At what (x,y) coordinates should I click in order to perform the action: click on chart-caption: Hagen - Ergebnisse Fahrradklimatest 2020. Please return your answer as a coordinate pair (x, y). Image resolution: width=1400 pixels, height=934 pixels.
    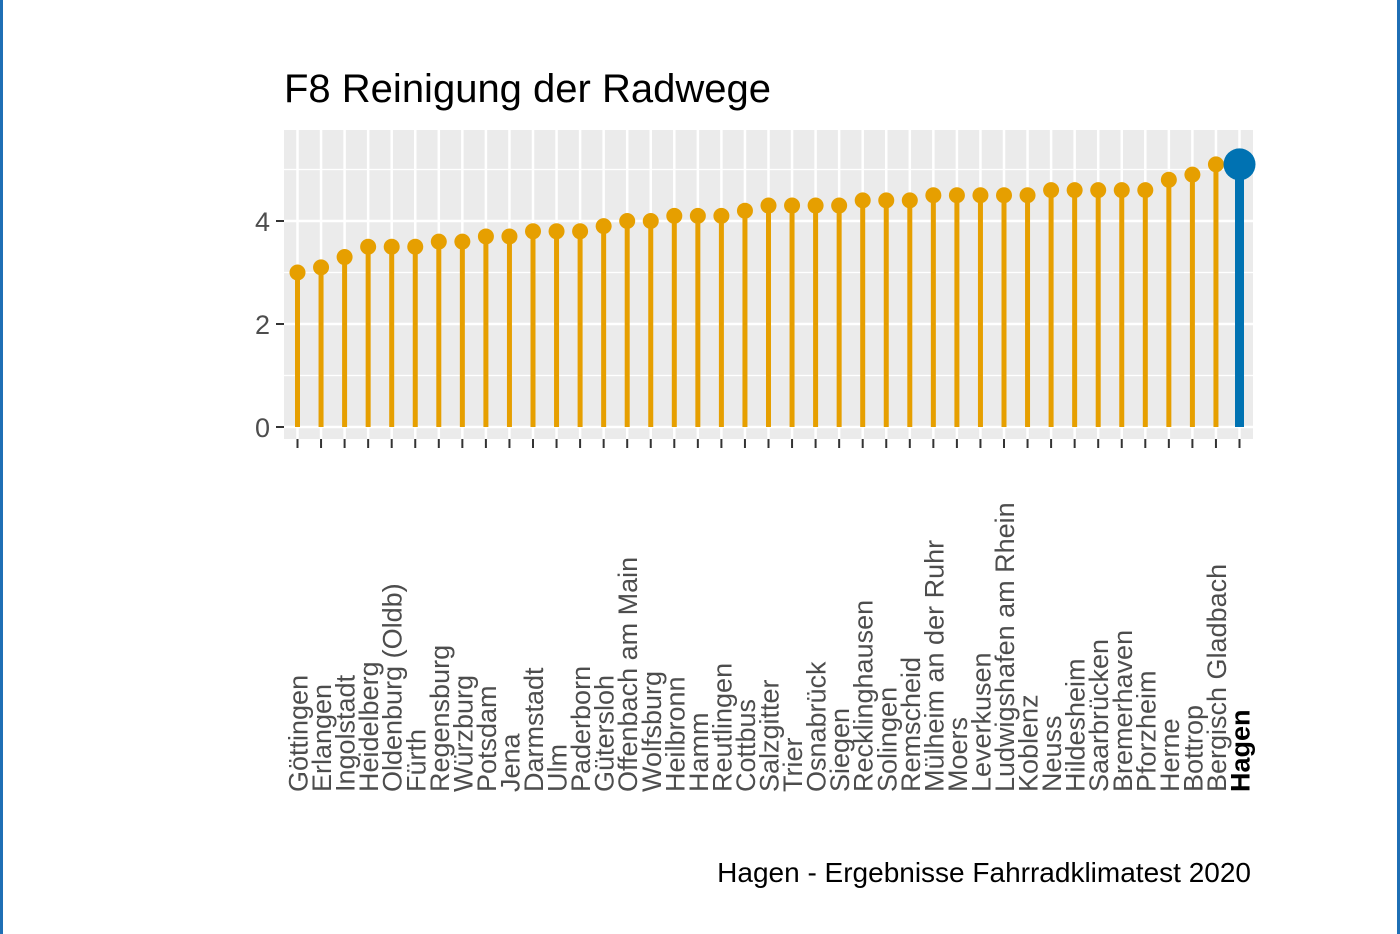
    Looking at the image, I should click on (984, 872).